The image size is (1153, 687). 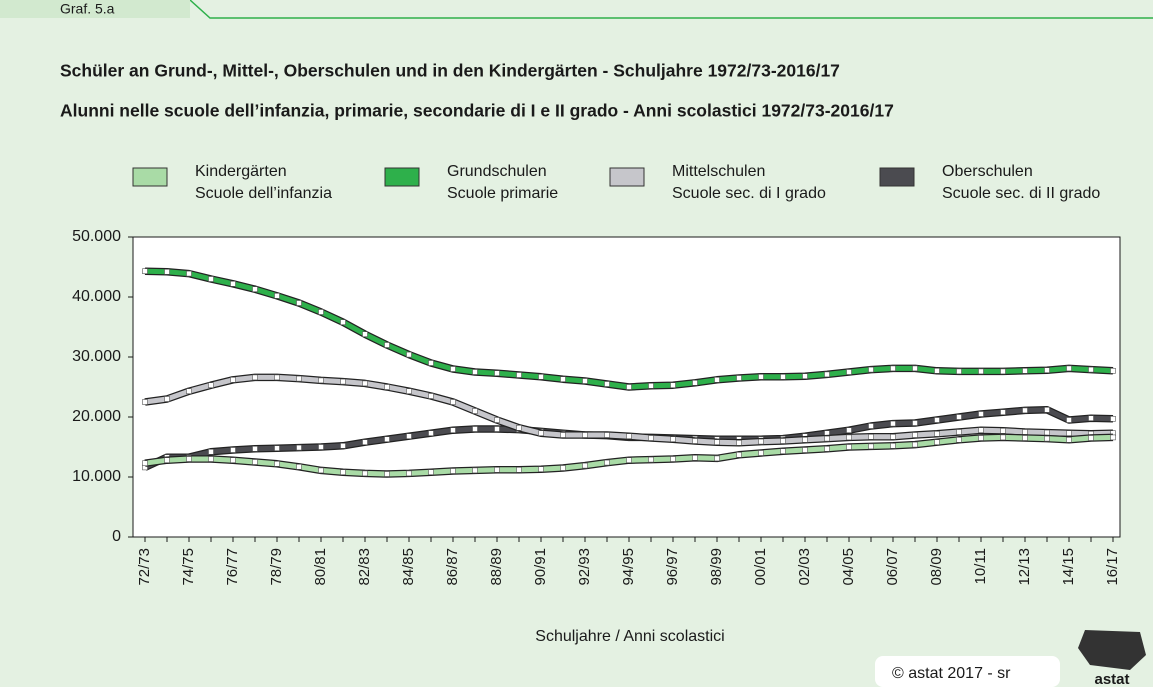 What do you see at coordinates (987, 171) in the screenshot?
I see `legend-label: Oberschulen` at bounding box center [987, 171].